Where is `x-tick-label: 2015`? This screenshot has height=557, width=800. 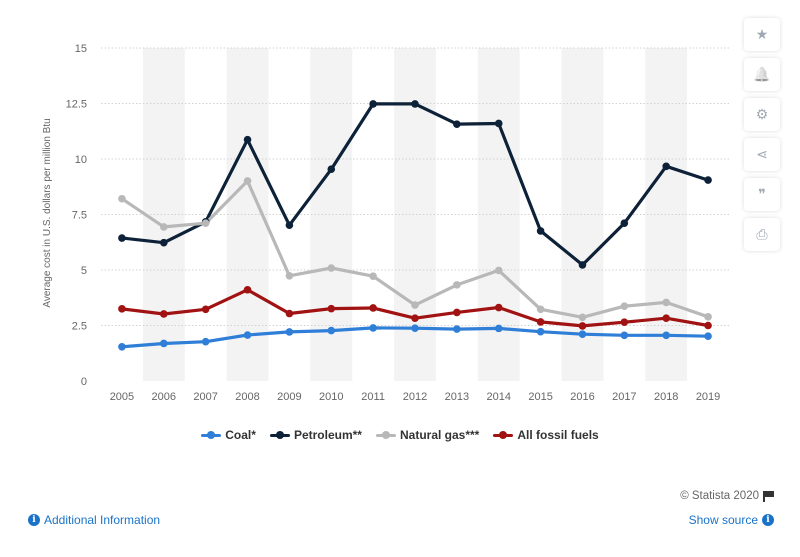
x-tick-label: 2015 is located at coordinates (540, 397).